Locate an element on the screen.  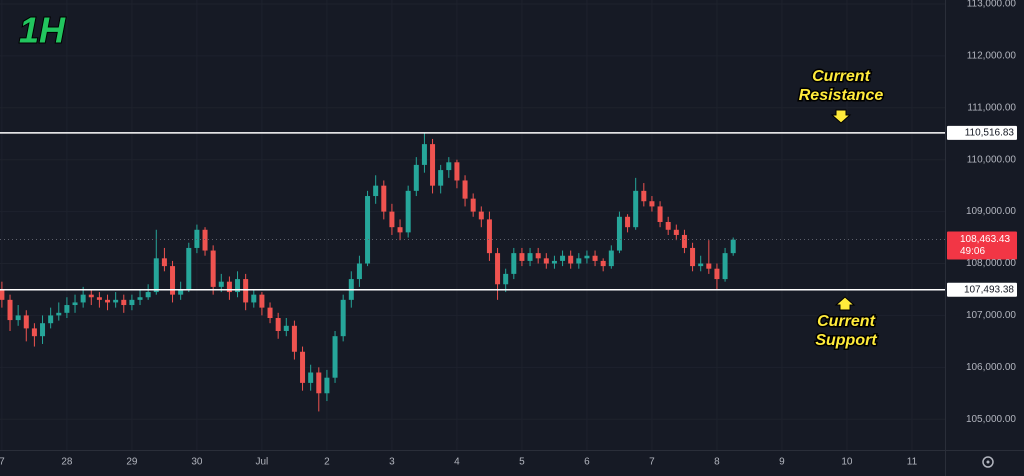
x-tick-label: 4 is located at coordinates (457, 462).